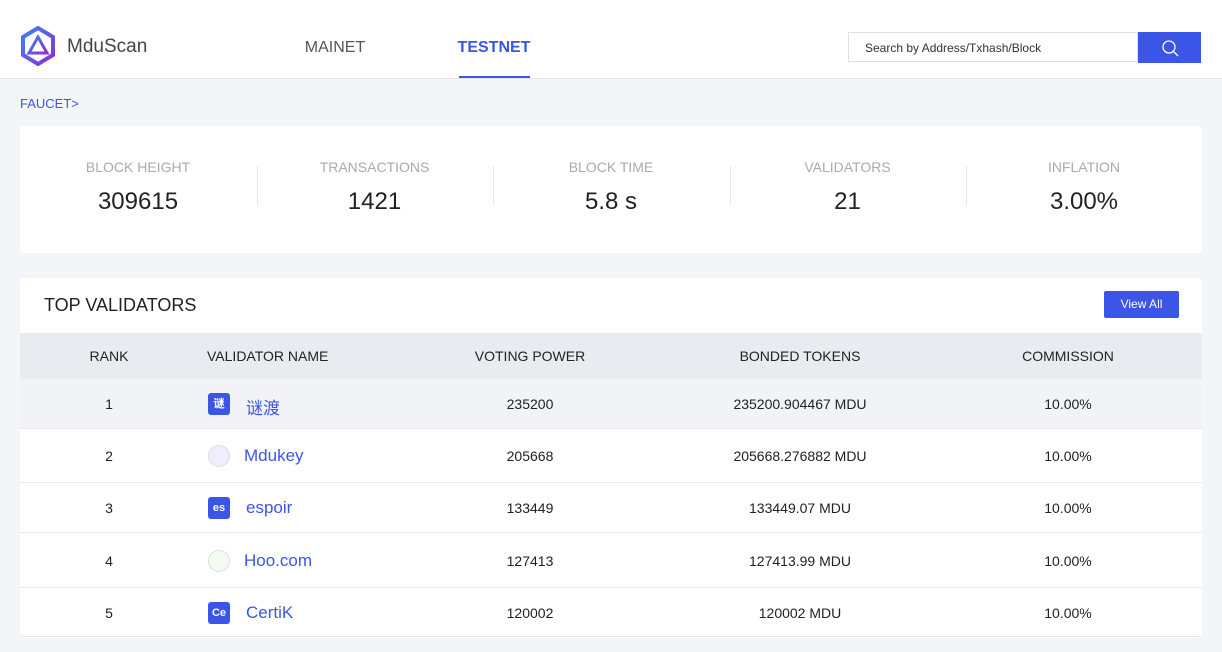  I want to click on stat-value: 1421, so click(374, 201).